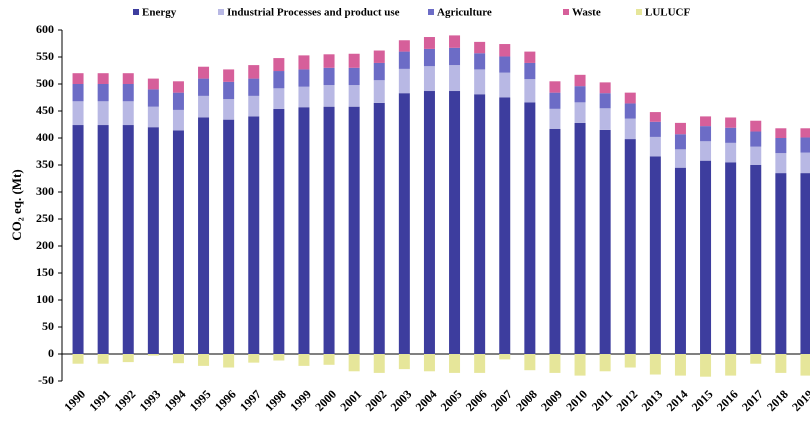 Image resolution: width=810 pixels, height=421 pixels. I want to click on x-tick-label: 1998, so click(275, 400).